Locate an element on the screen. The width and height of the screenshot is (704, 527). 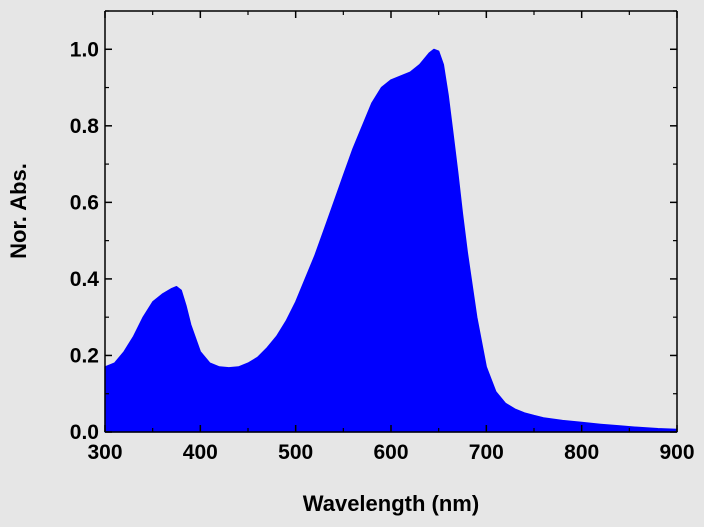
y-tick-label: 0.4 is located at coordinates (85, 279).